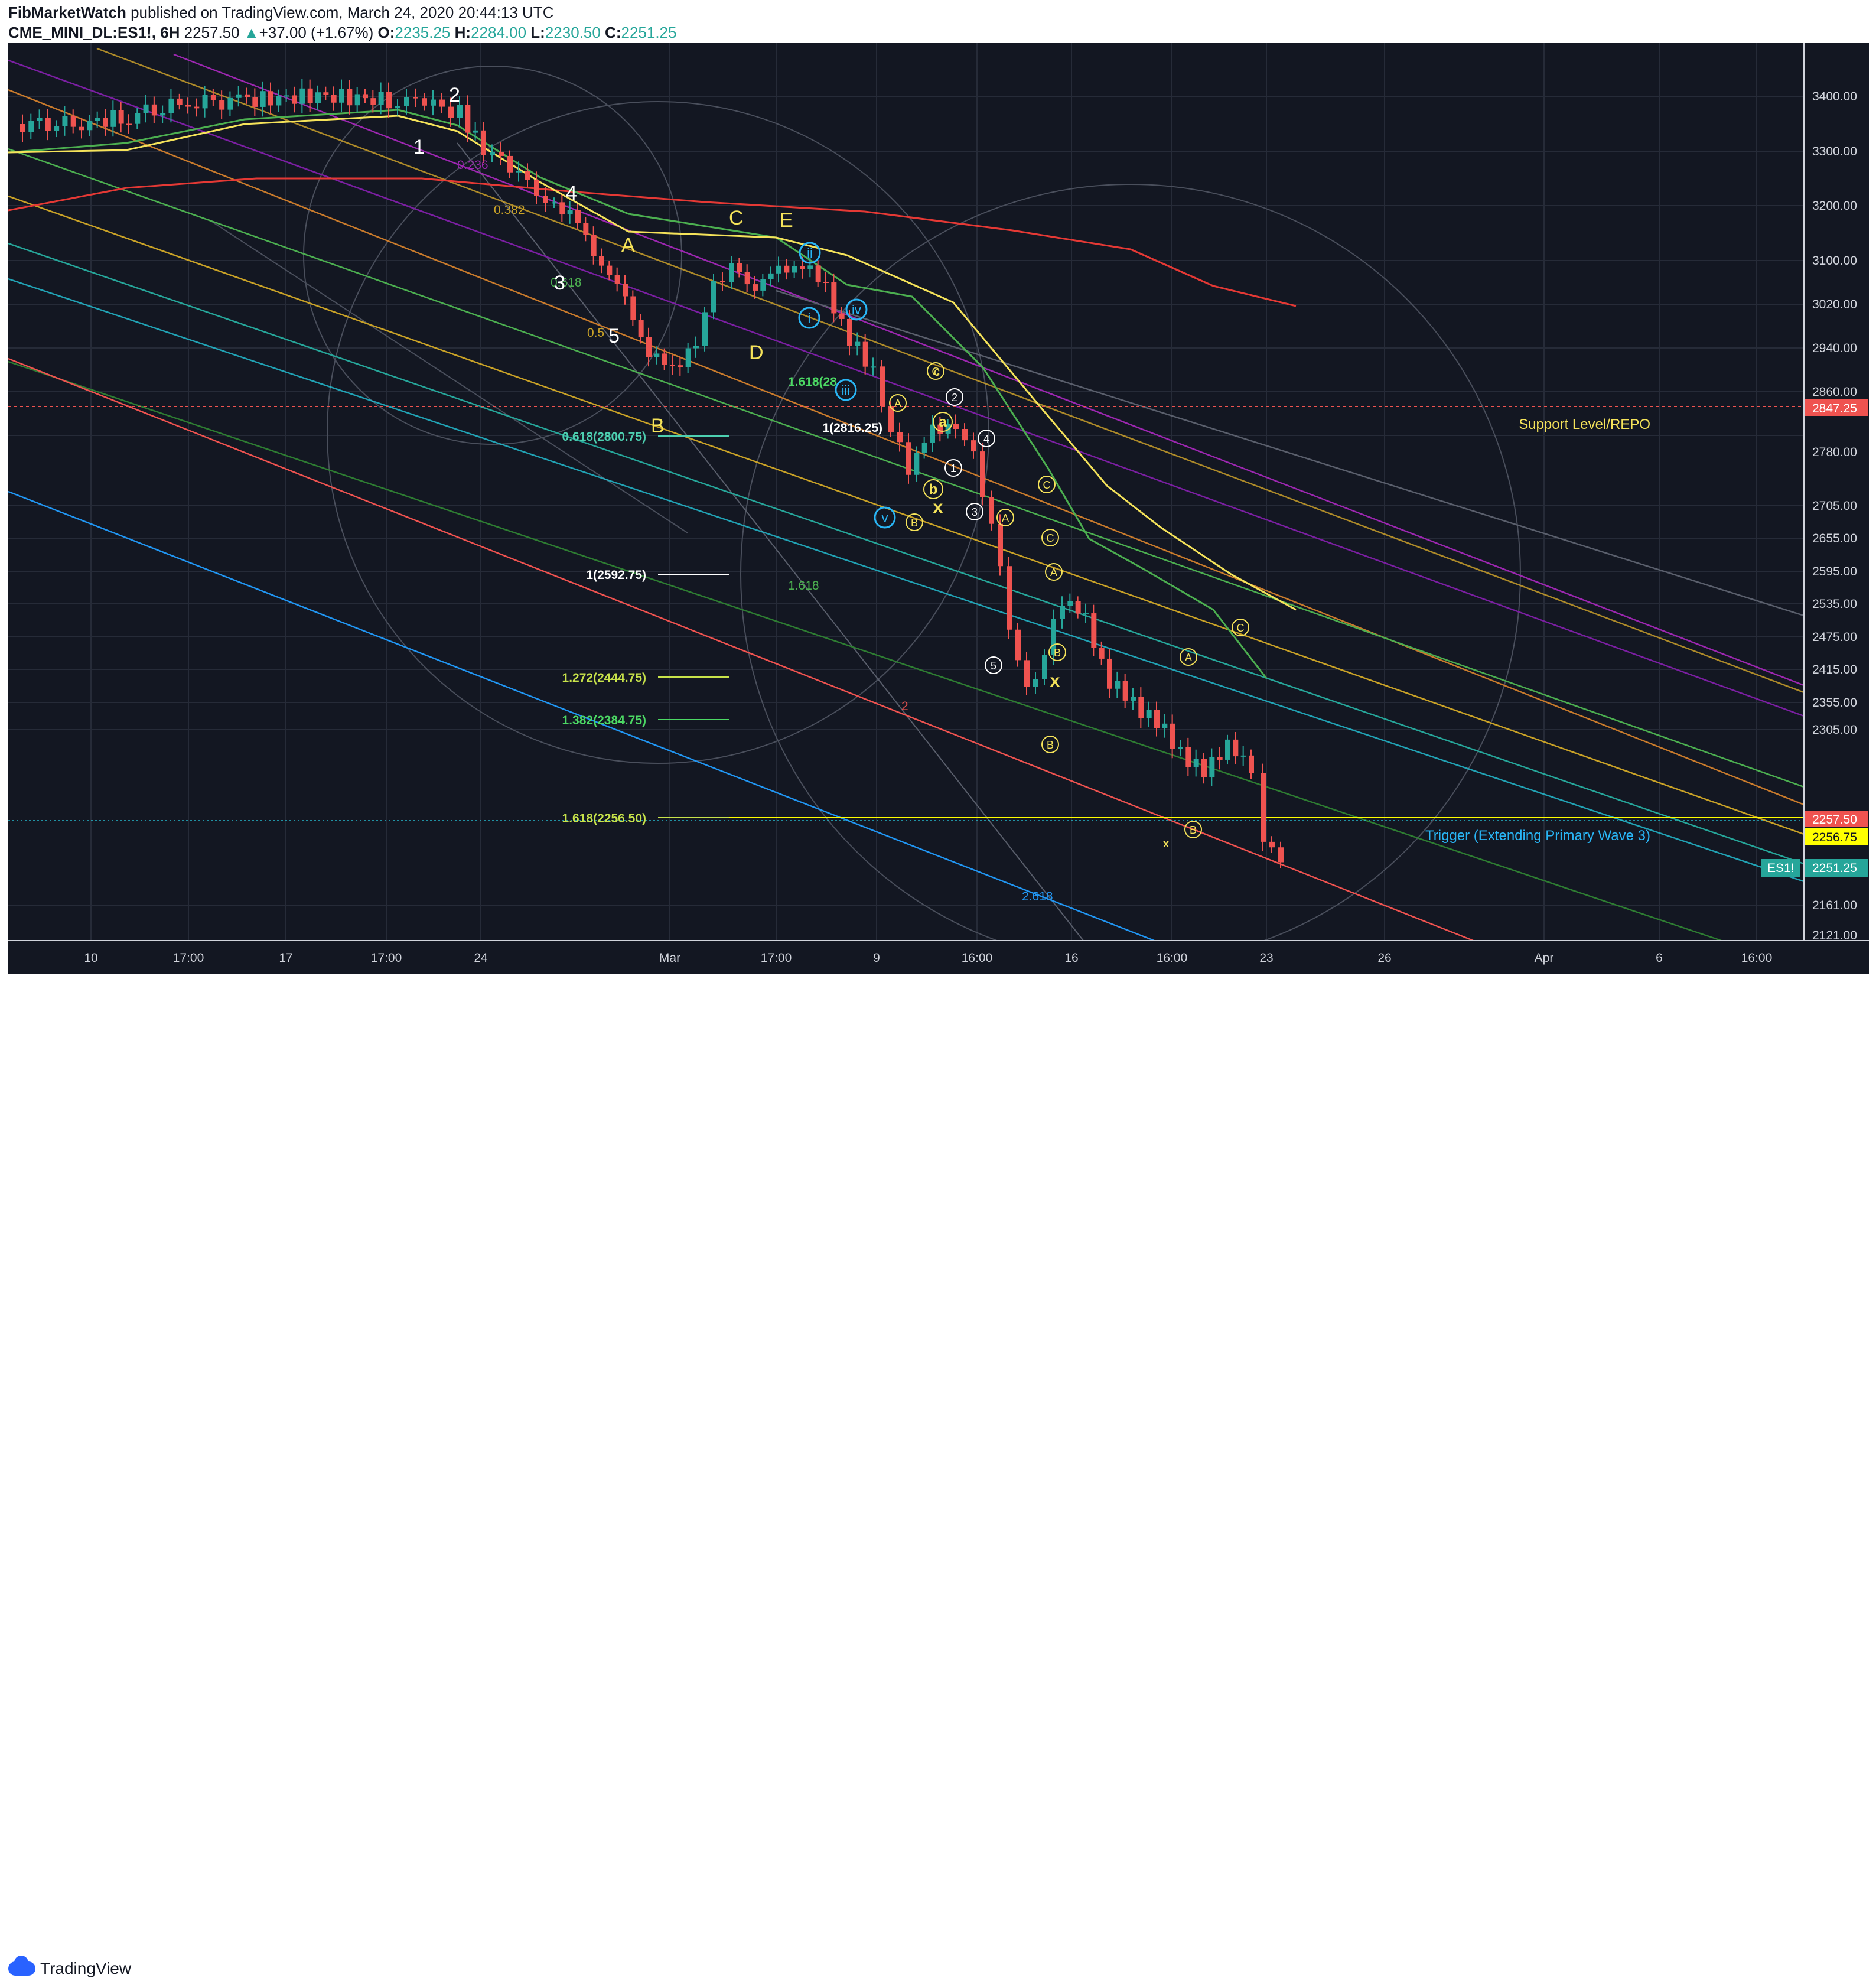  Describe the element at coordinates (67, 13) in the screenshot. I see `author-name: FibMarketWatch` at that location.